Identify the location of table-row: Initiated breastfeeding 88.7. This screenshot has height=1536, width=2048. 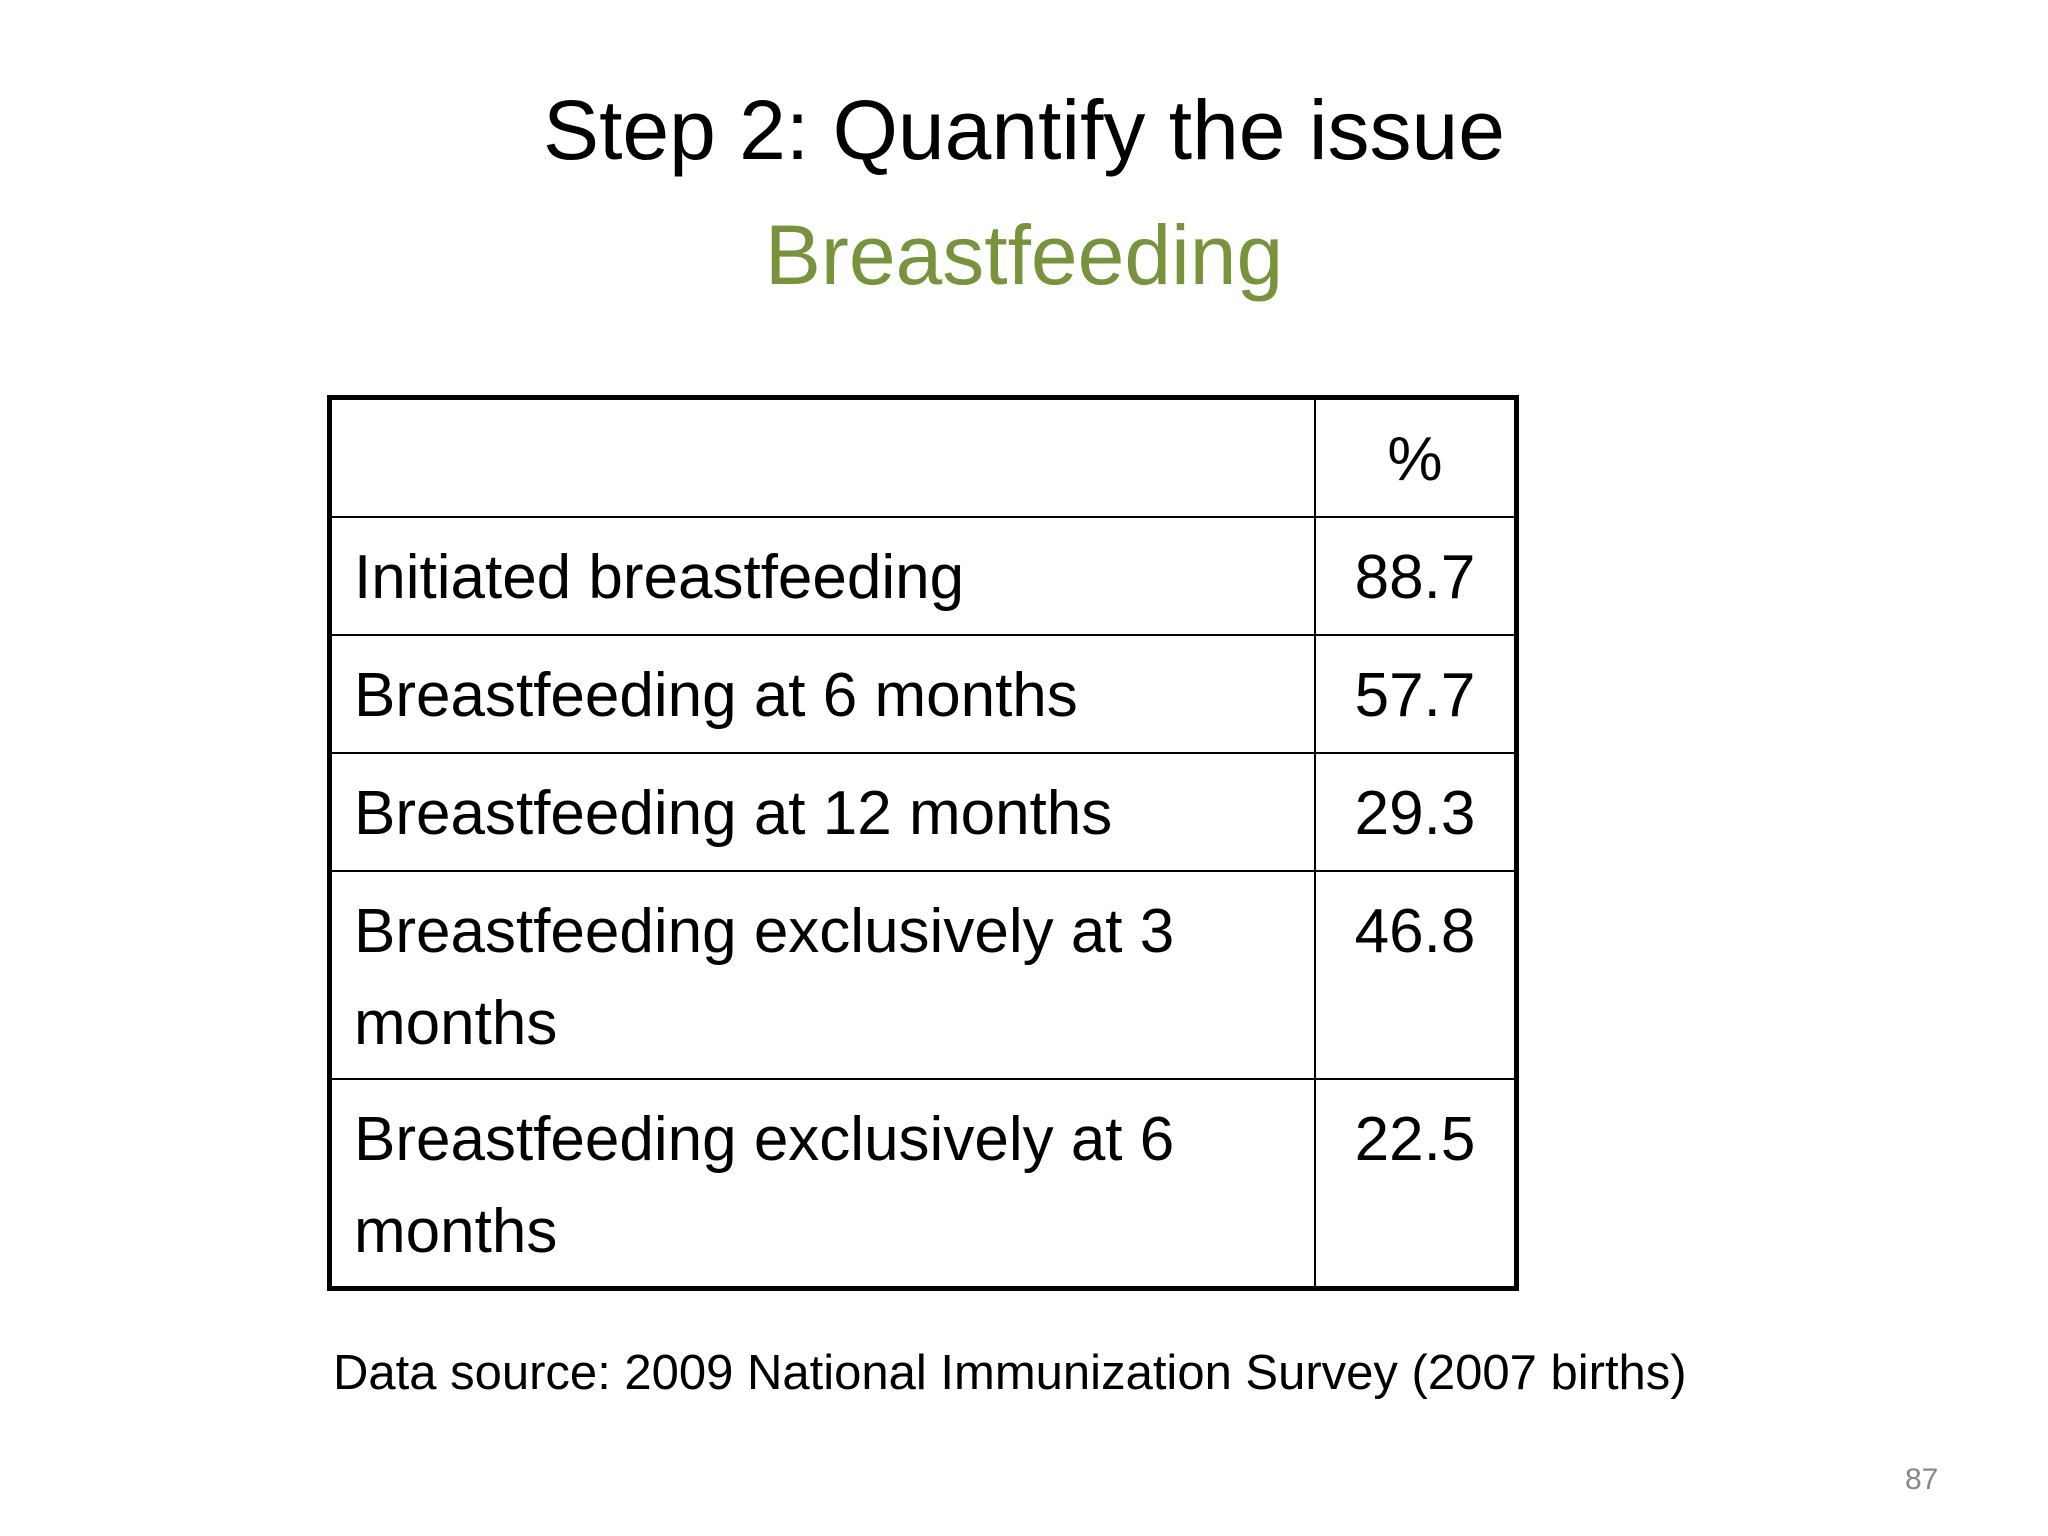
(923, 576).